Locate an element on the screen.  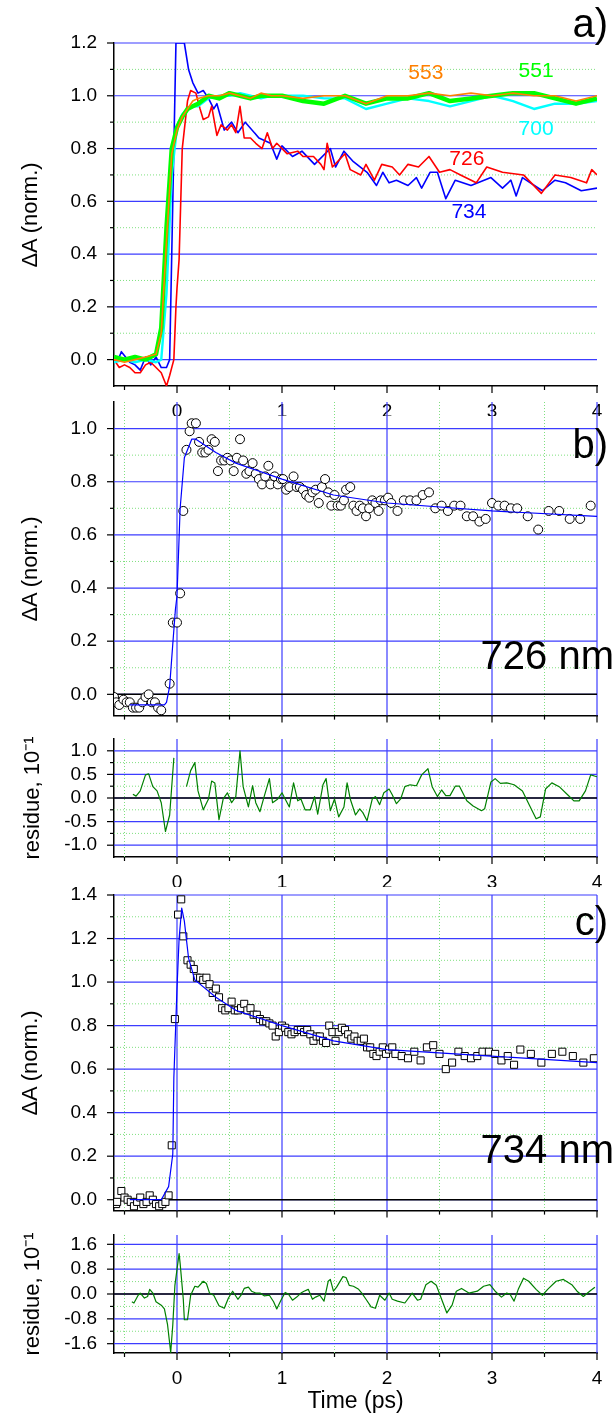
series-label: 553 is located at coordinates (426, 71).